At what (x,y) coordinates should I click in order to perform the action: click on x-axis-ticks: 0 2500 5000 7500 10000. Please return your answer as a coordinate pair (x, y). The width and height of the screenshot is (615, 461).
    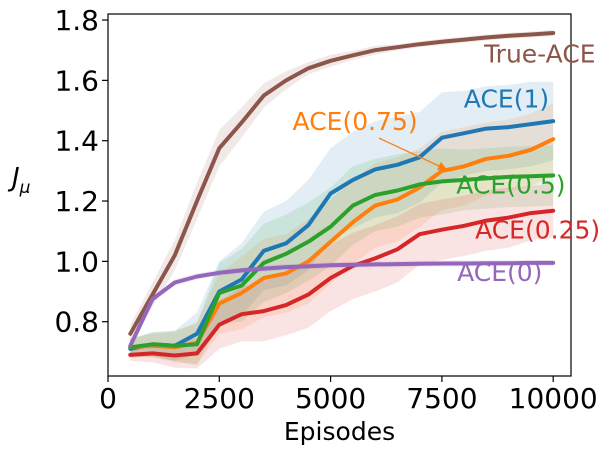
    Looking at the image, I should click on (348, 395).